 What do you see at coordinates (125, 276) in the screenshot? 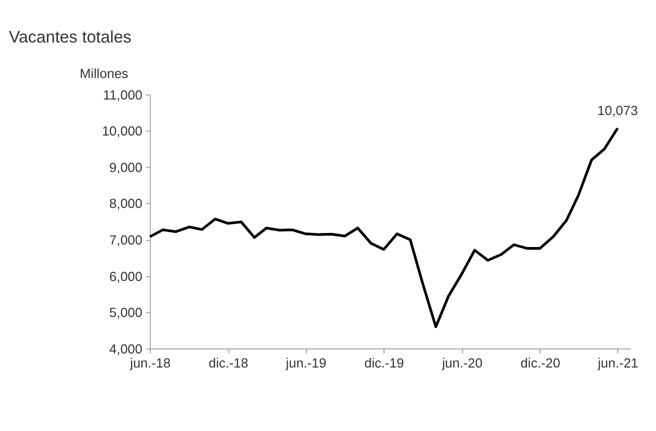
I see `y-tick-label: 6,000` at bounding box center [125, 276].